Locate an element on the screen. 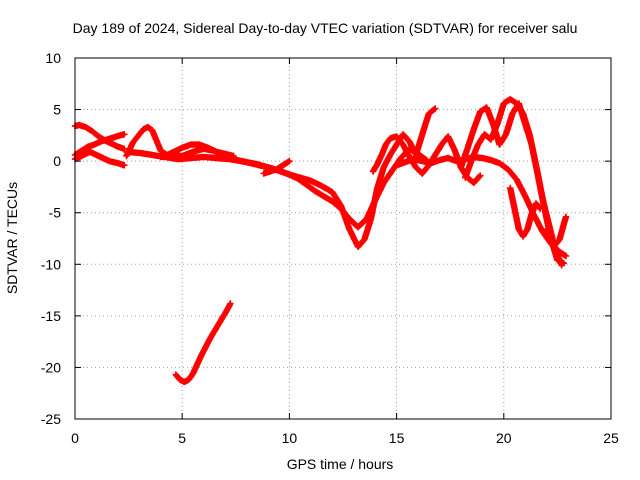 The width and height of the screenshot is (640, 480). y-tick-label: 10 is located at coordinates (53, 58).